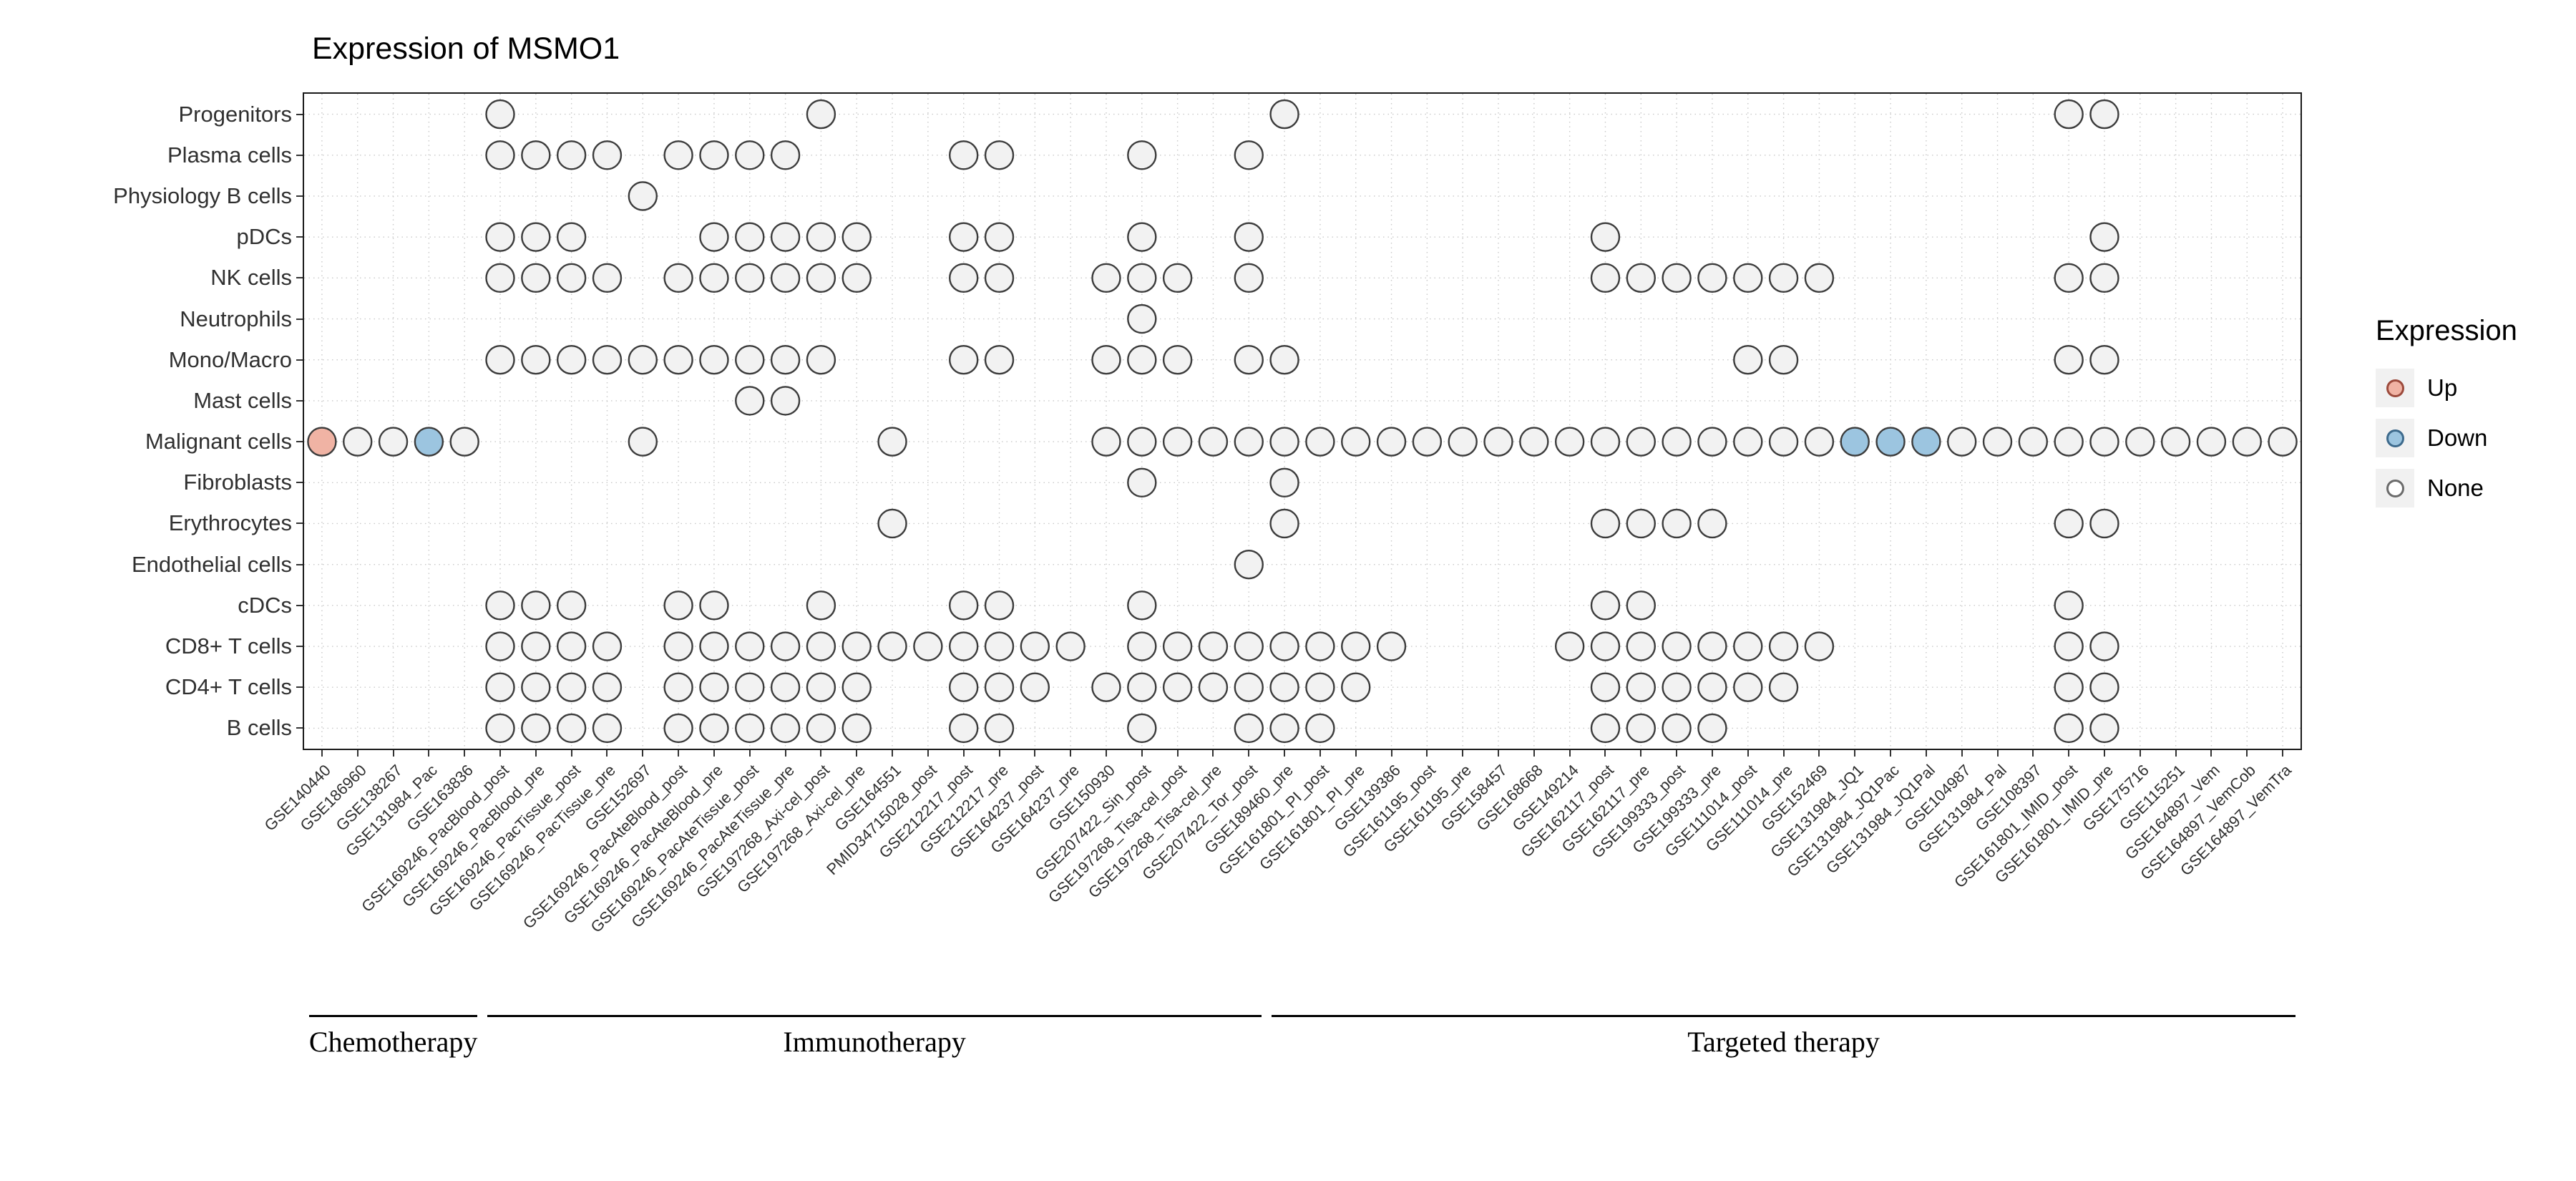  I want to click on y-axis-label: Mast cells, so click(242, 400).